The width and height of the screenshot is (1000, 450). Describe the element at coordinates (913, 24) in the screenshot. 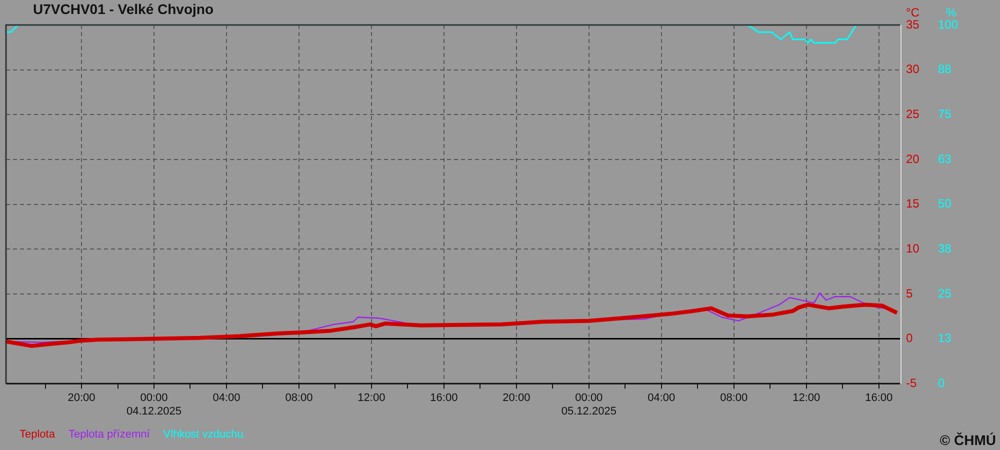

I see `y-tick-label: 35` at that location.